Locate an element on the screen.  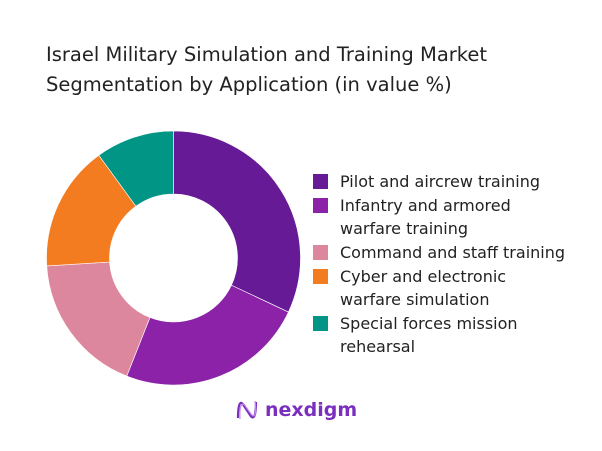
legend-label-line: Infantry and armored is located at coordinates (425, 205).